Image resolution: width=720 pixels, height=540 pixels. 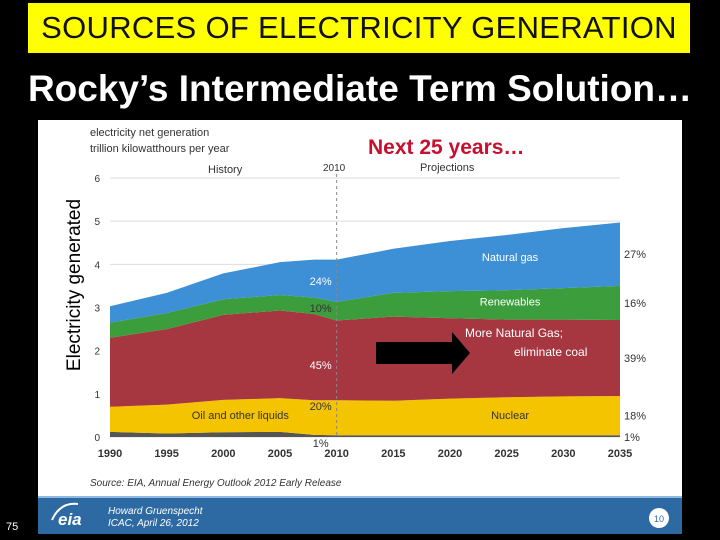 What do you see at coordinates (97, 438) in the screenshot?
I see `y-tick-0: 0` at bounding box center [97, 438].